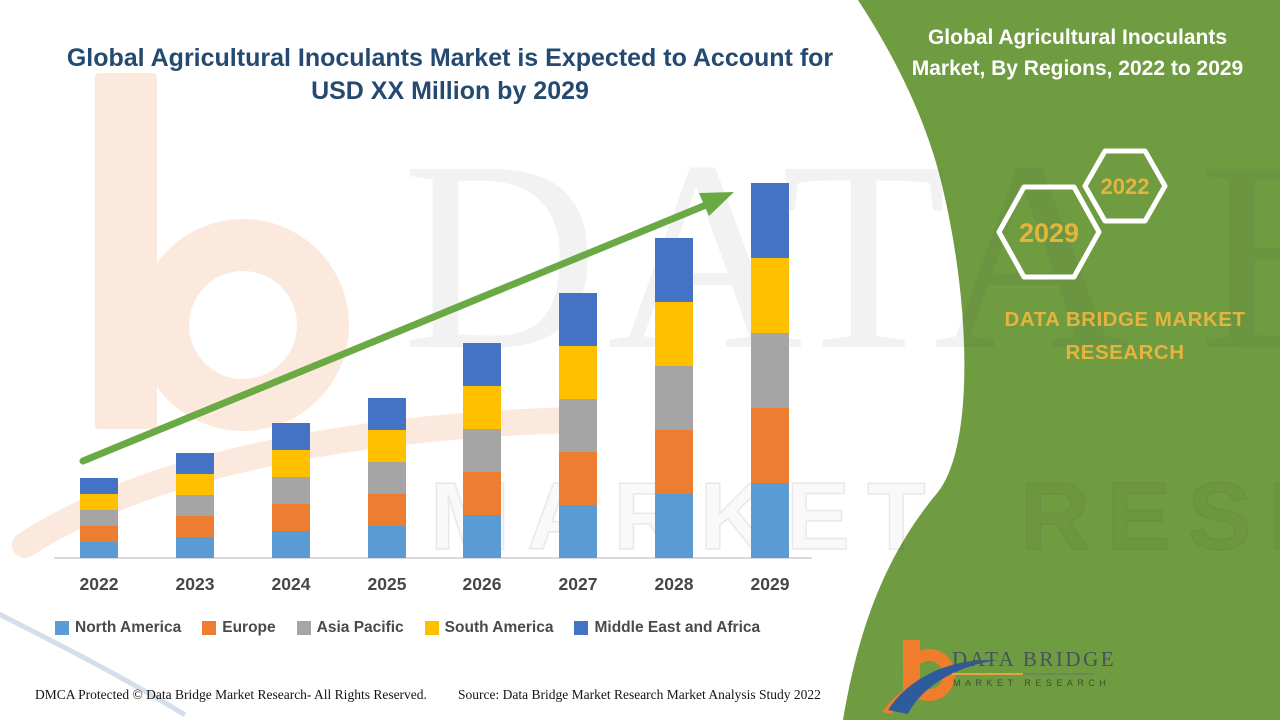 This screenshot has width=1280, height=720. What do you see at coordinates (1110, 336) in the screenshot?
I see `side-panel-brand-text: DATA BRIDGE MARKET RESEARCH` at bounding box center [1110, 336].